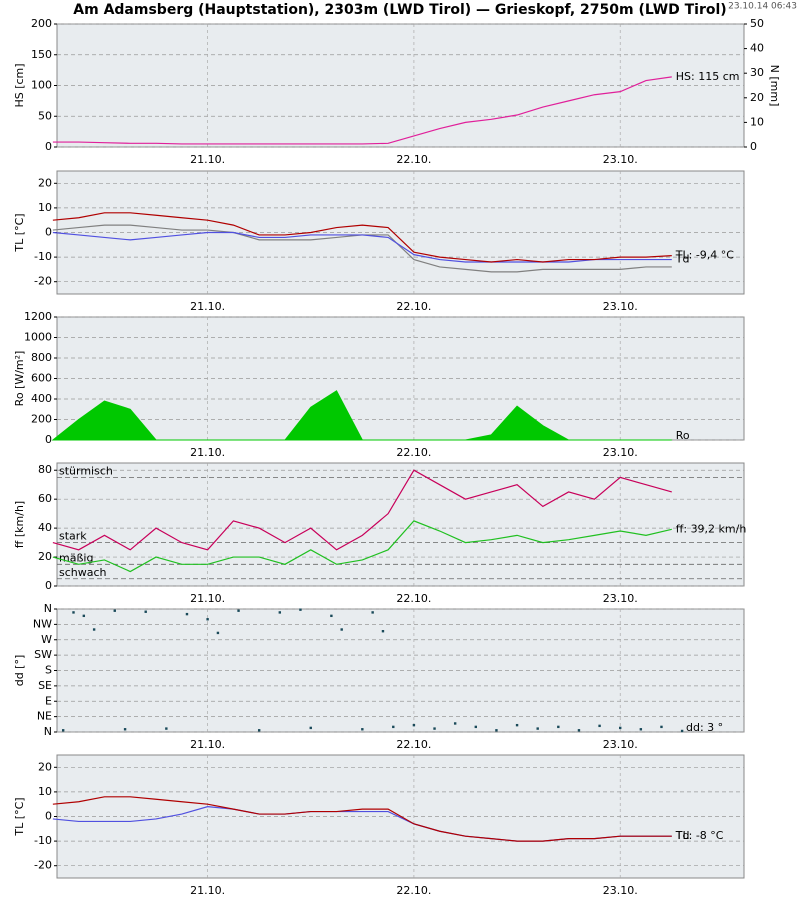 This screenshot has height=900, width=800. What do you see at coordinates (45, 469) in the screenshot?
I see `y-tick-label: 80` at bounding box center [45, 469].